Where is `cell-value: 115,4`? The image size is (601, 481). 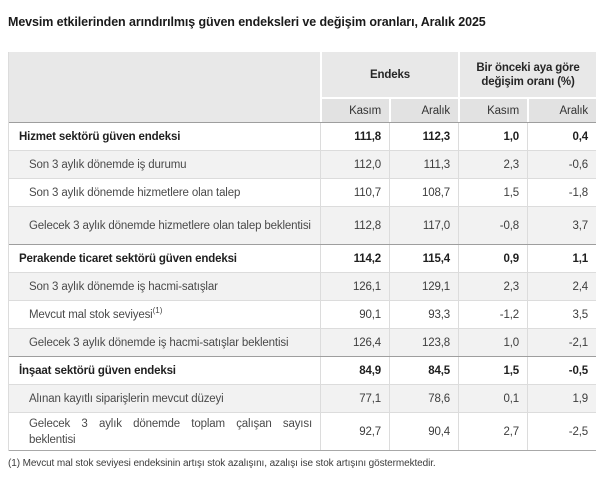 cell-value: 115,4 is located at coordinates (423, 258).